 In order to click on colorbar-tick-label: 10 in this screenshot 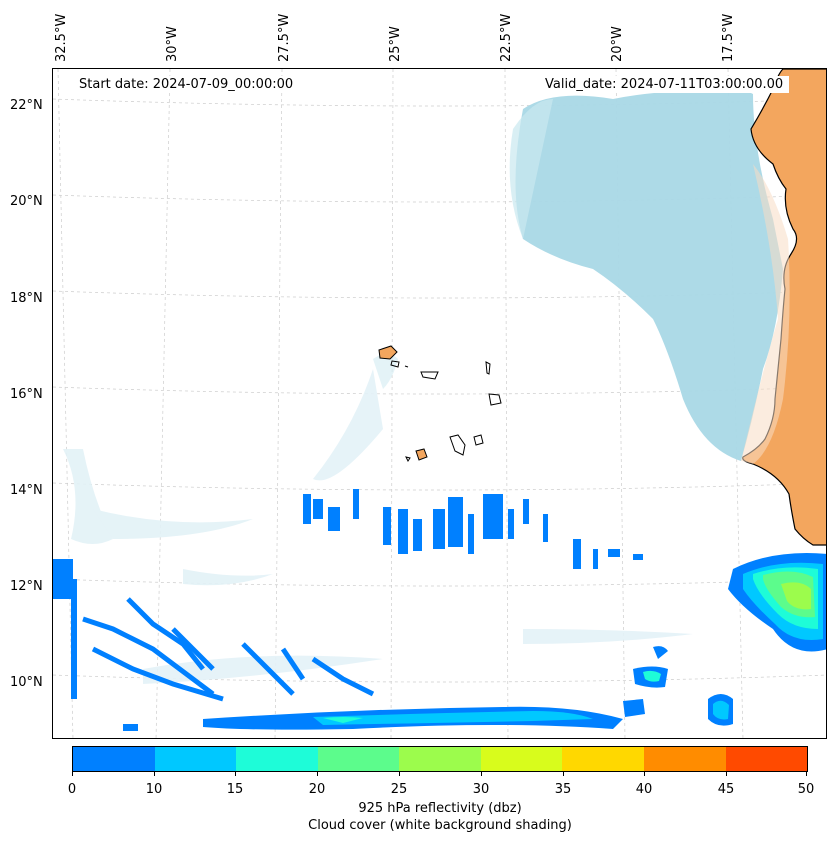, I will do `click(154, 789)`.